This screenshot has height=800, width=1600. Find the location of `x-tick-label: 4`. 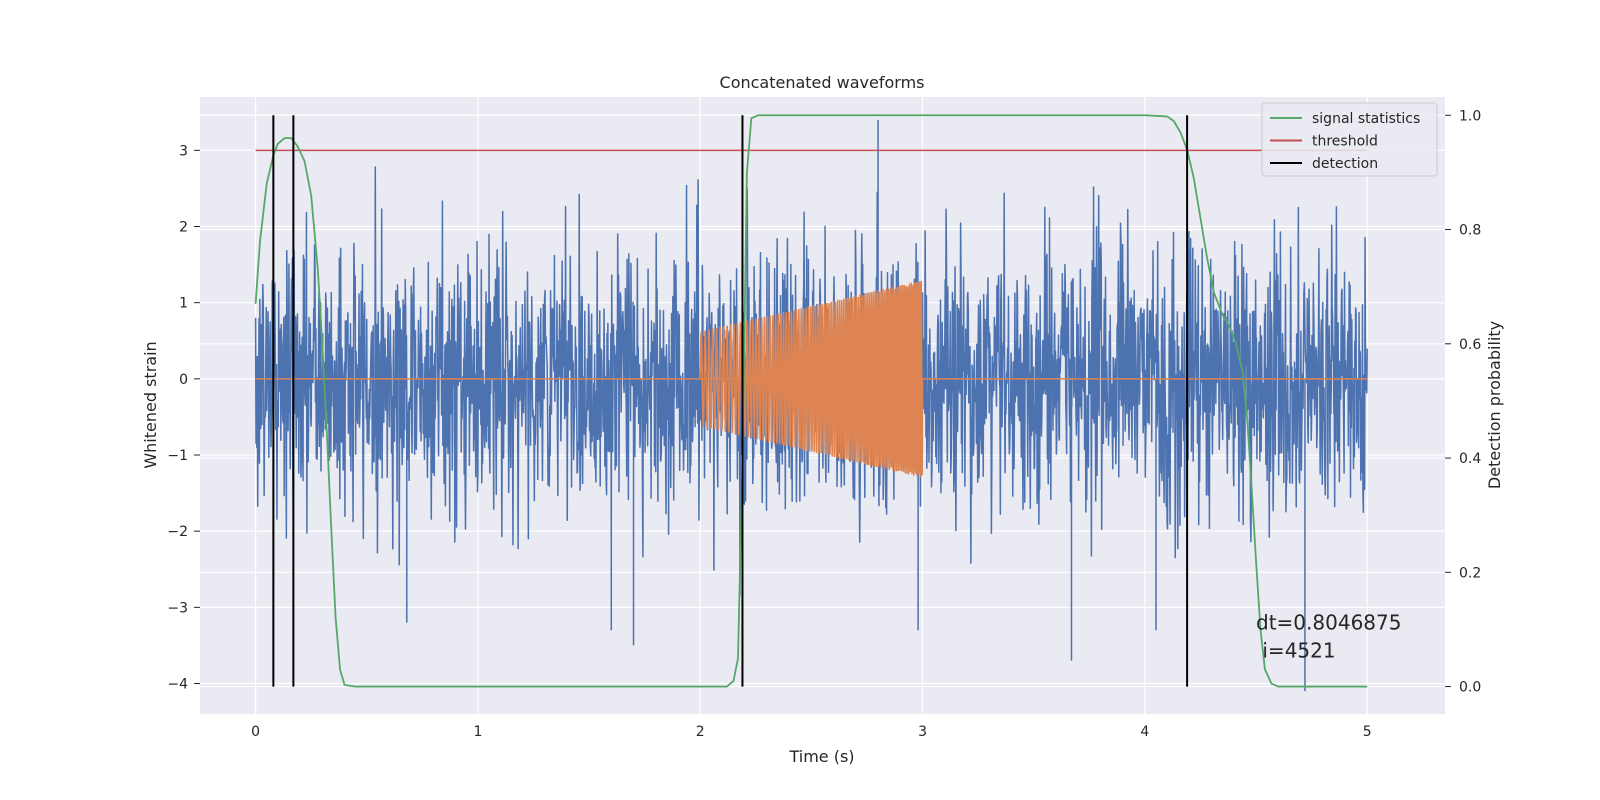

x-tick-label: 4 is located at coordinates (1144, 732).